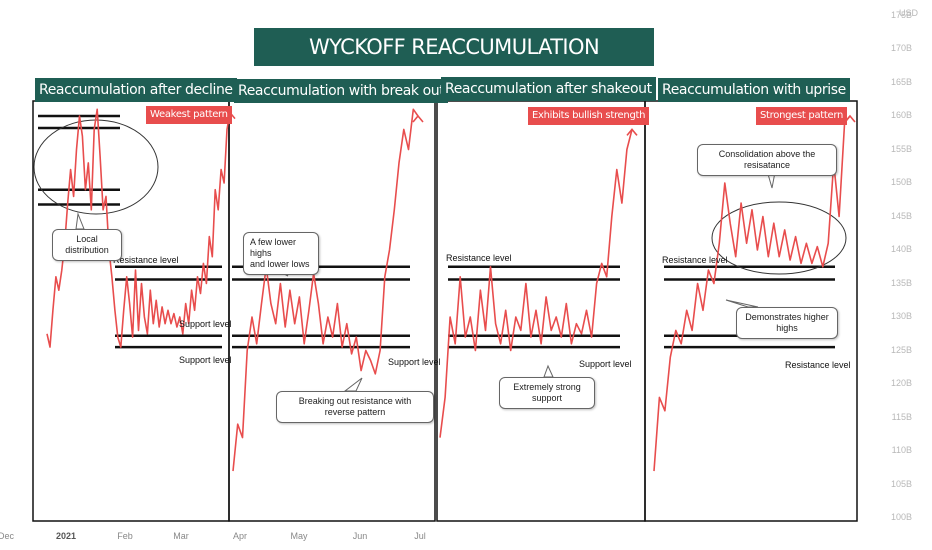  Describe the element at coordinates (901, 349) in the screenshot. I see `y-tick-label: 125B` at that location.